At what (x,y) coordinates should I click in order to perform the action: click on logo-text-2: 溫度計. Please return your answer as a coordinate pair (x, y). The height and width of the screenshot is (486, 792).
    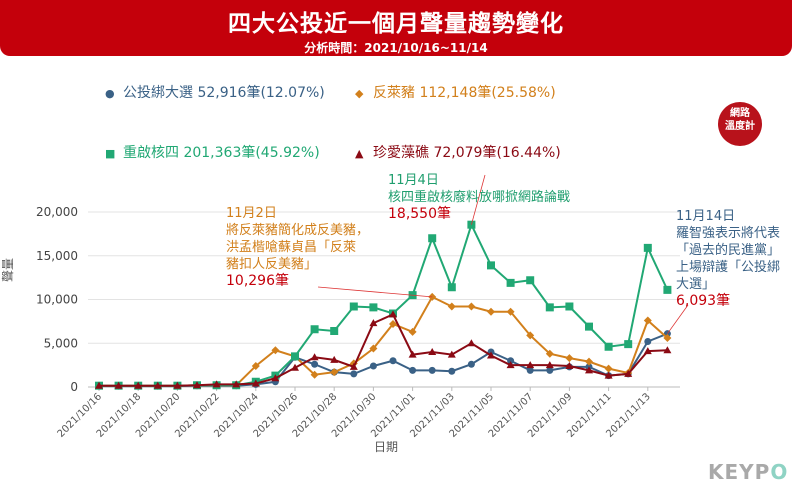
    Looking at the image, I should click on (740, 126).